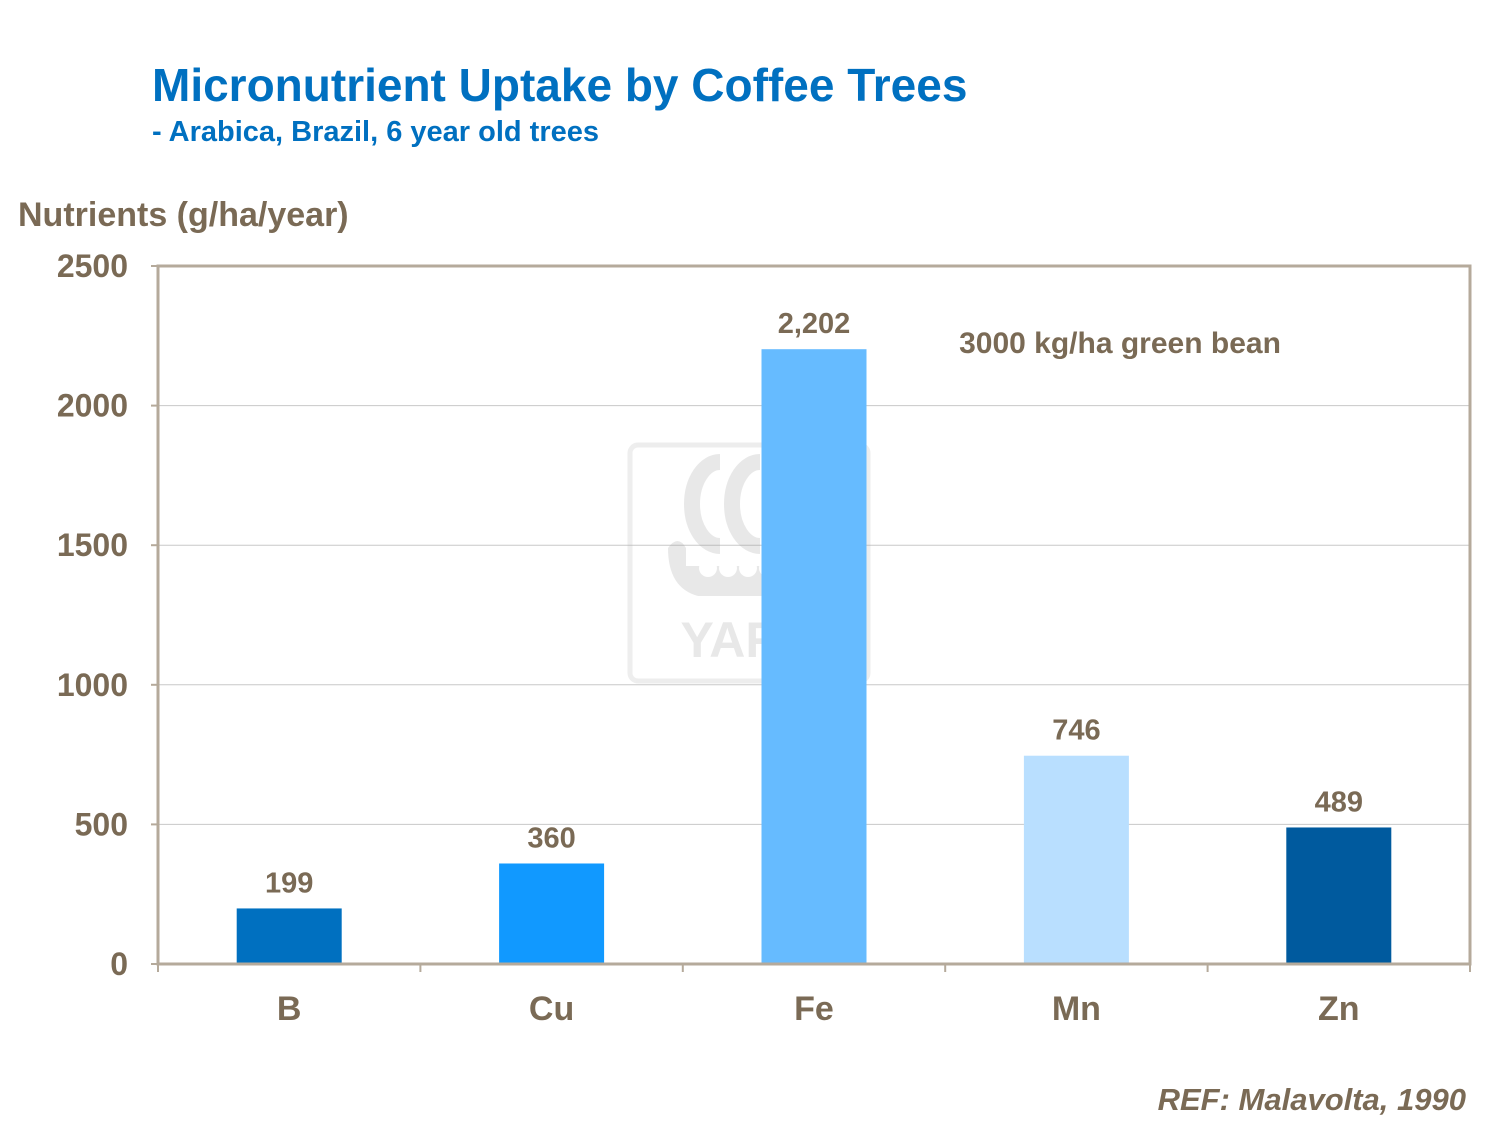  Describe the element at coordinates (560, 85) in the screenshot. I see `chart-title: Micronutrient Uptake by Coffee Trees` at that location.